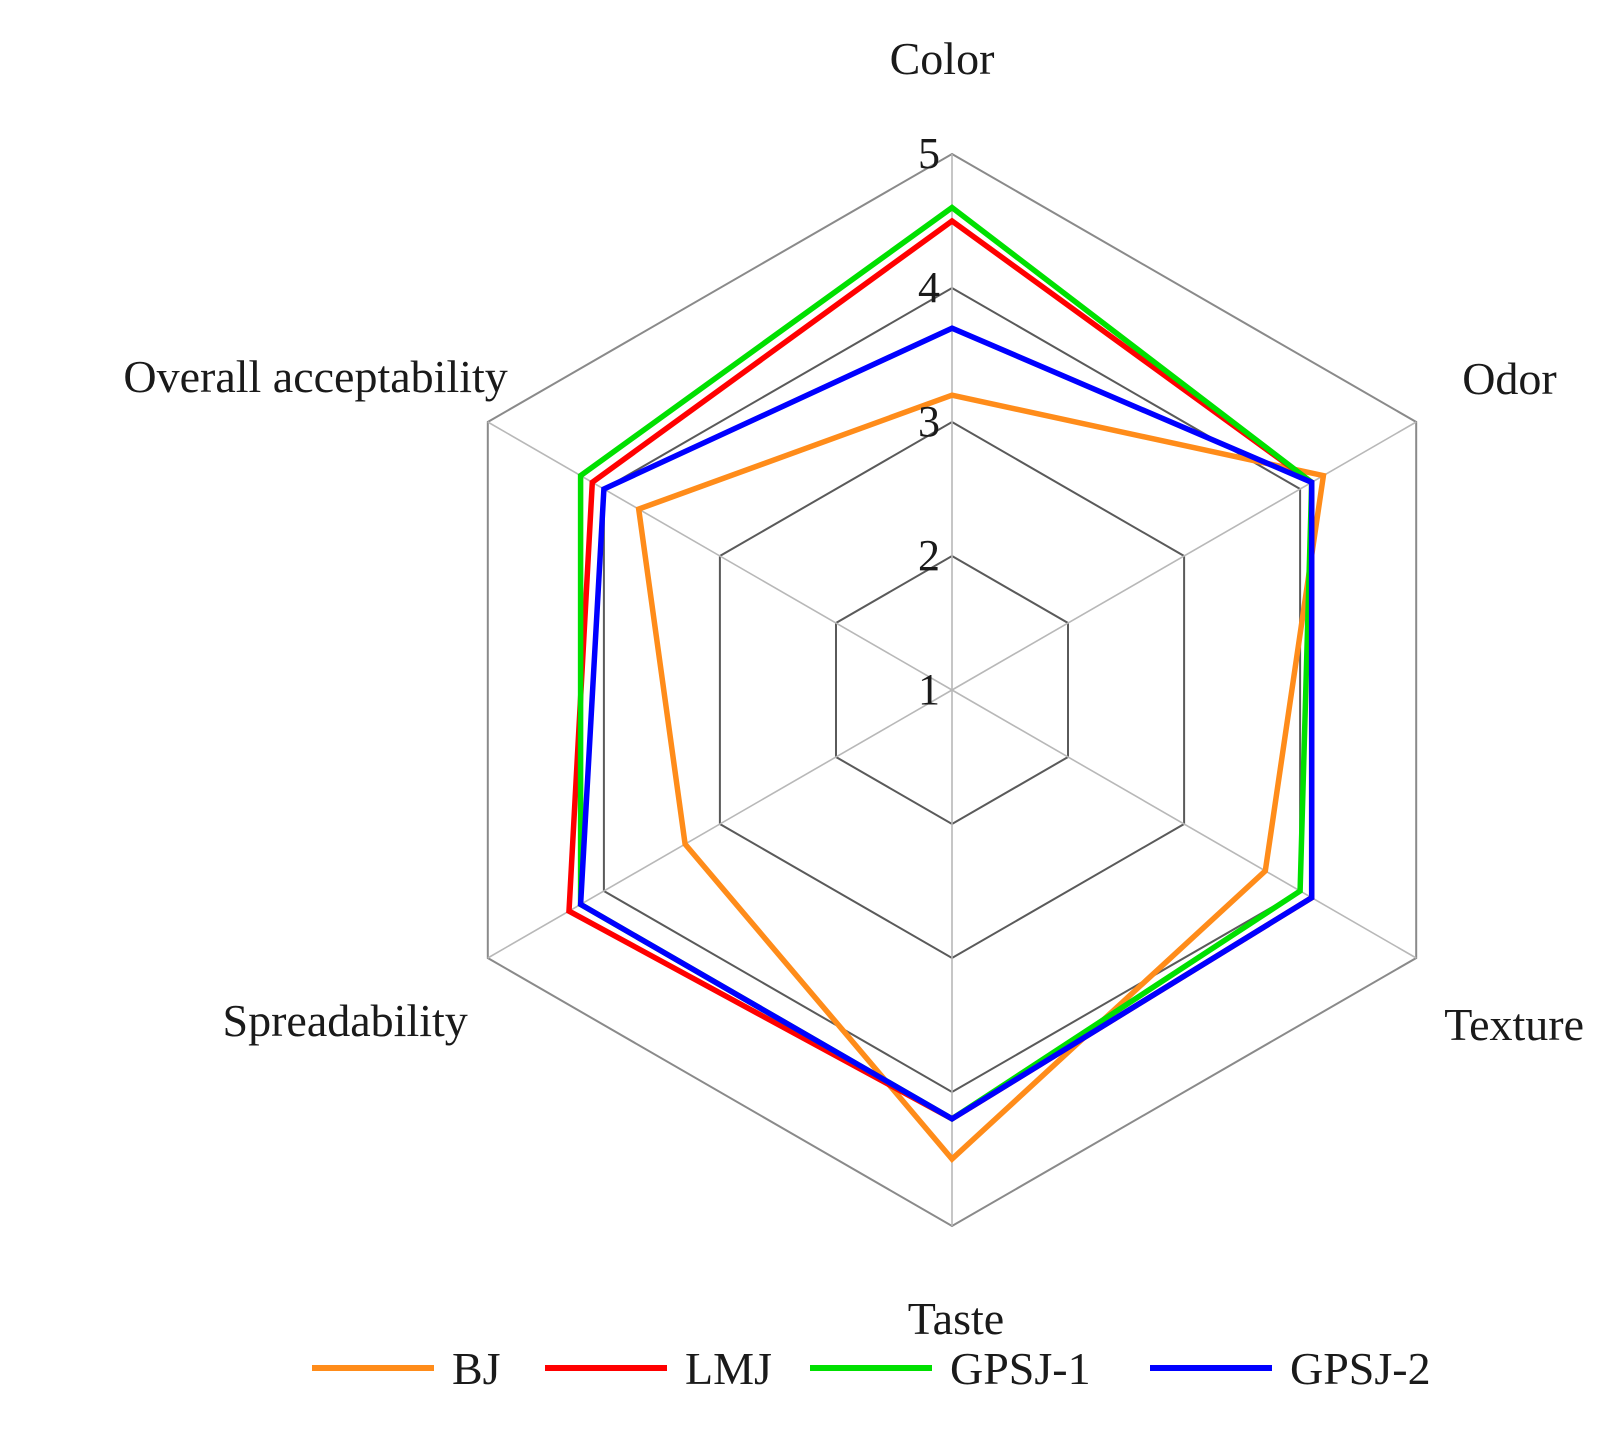 The height and width of the screenshot is (1445, 1624). I want to click on axis-label-overall-acceptability: Overall acceptability, so click(315, 376).